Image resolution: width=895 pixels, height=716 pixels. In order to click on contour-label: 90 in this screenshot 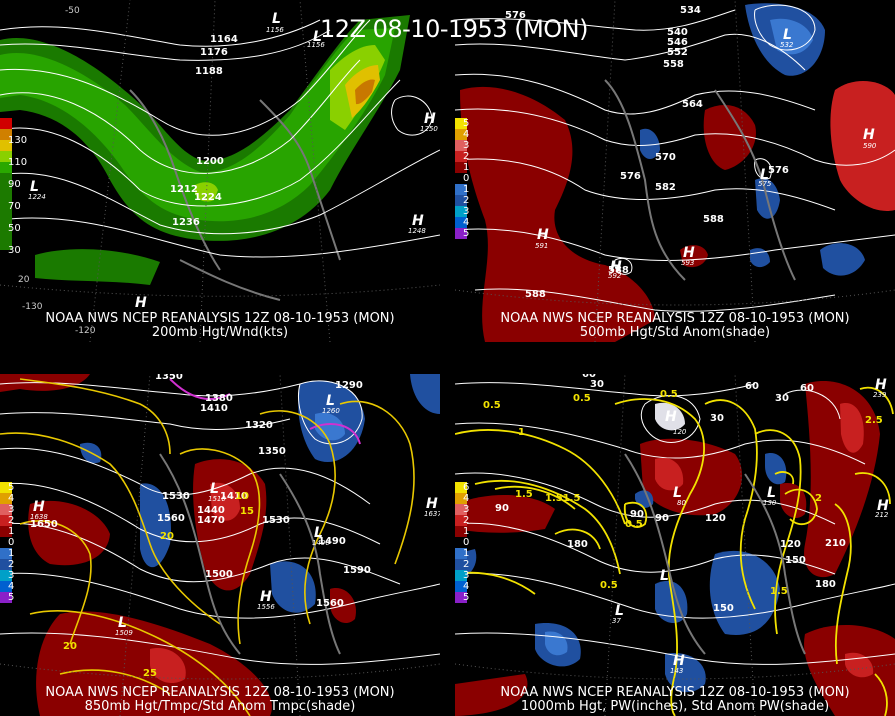, I will do `click(502, 508)`.